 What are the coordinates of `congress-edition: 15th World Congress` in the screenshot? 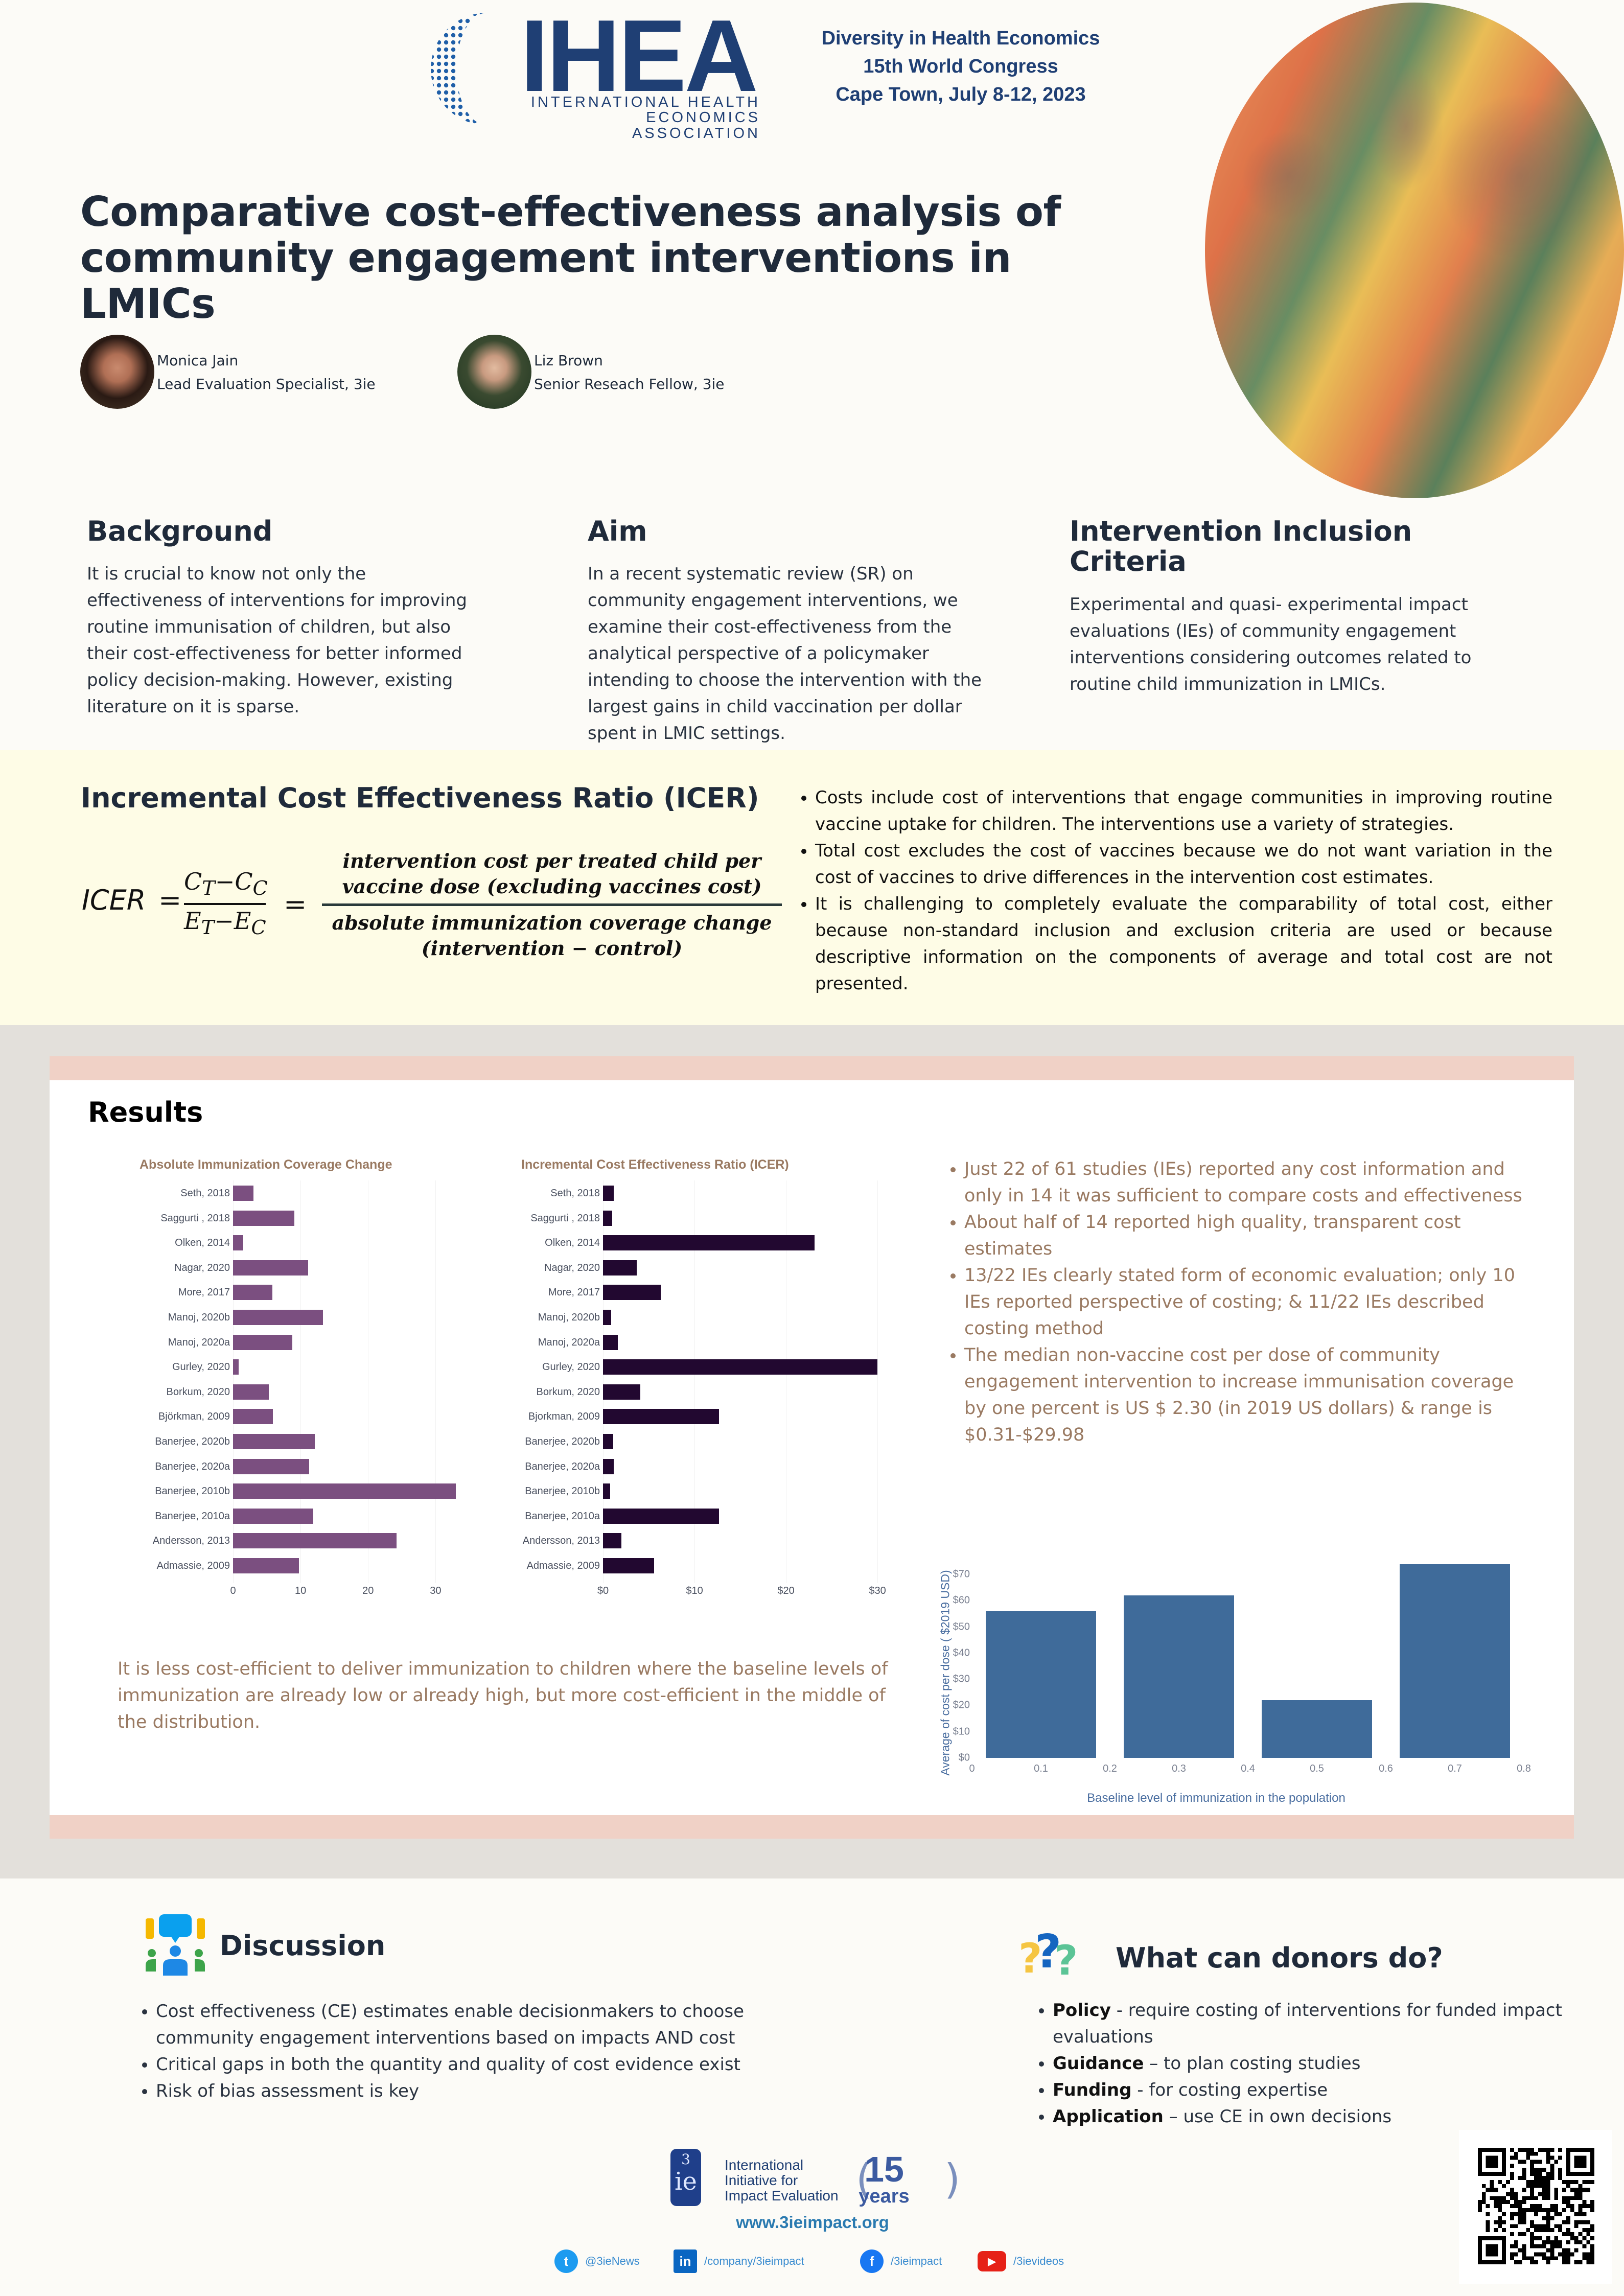 It's located at (960, 66).